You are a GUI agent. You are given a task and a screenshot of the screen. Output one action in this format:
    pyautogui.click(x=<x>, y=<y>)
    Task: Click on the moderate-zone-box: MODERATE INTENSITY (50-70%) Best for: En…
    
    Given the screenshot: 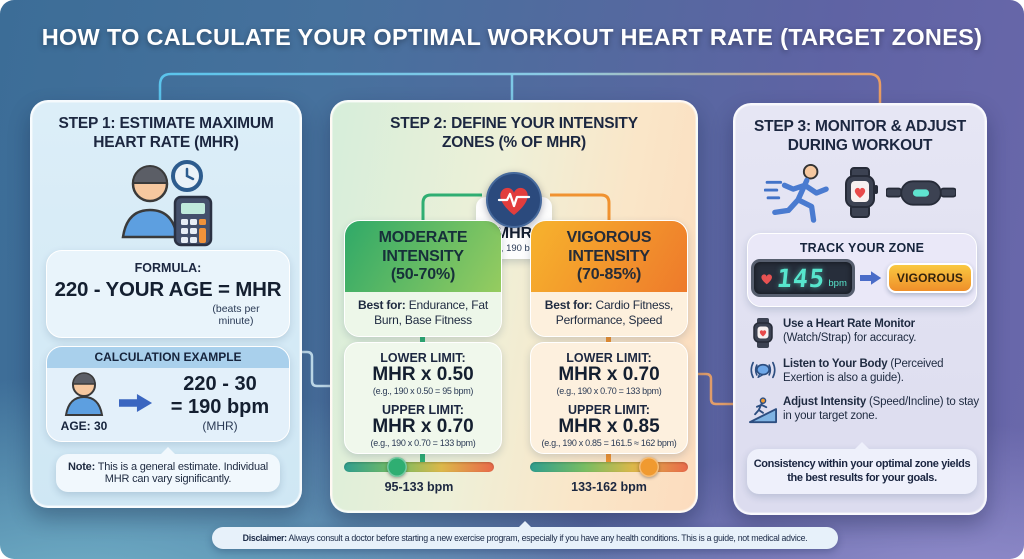 What is the action you would take?
    pyautogui.click(x=423, y=278)
    